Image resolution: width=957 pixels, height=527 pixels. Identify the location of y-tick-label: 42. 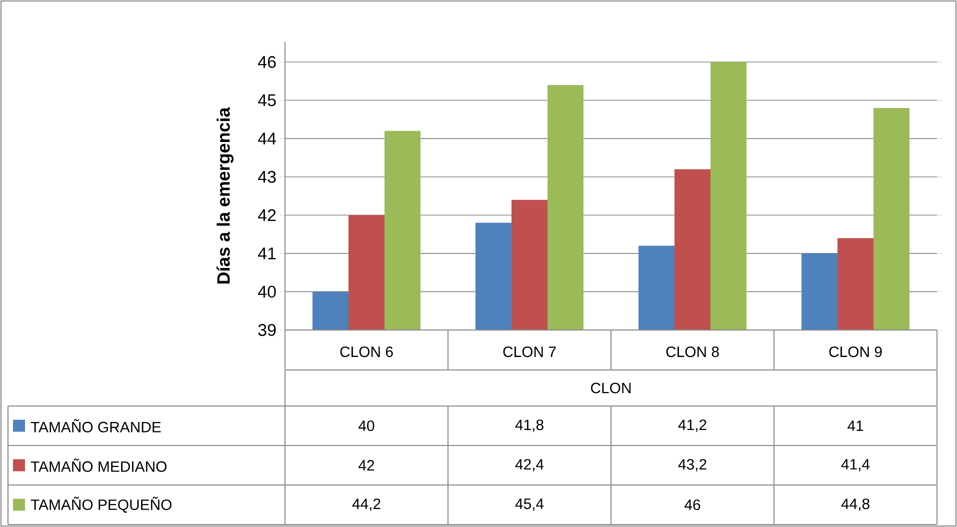
(267, 215).